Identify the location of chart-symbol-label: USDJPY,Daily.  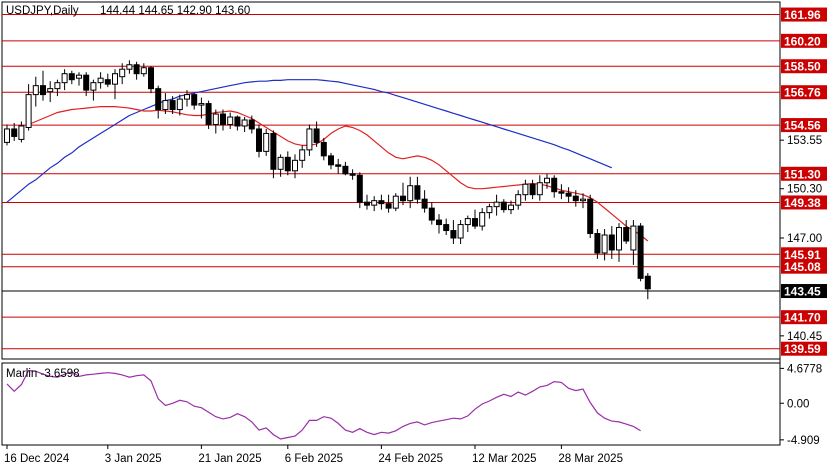
(42, 11).